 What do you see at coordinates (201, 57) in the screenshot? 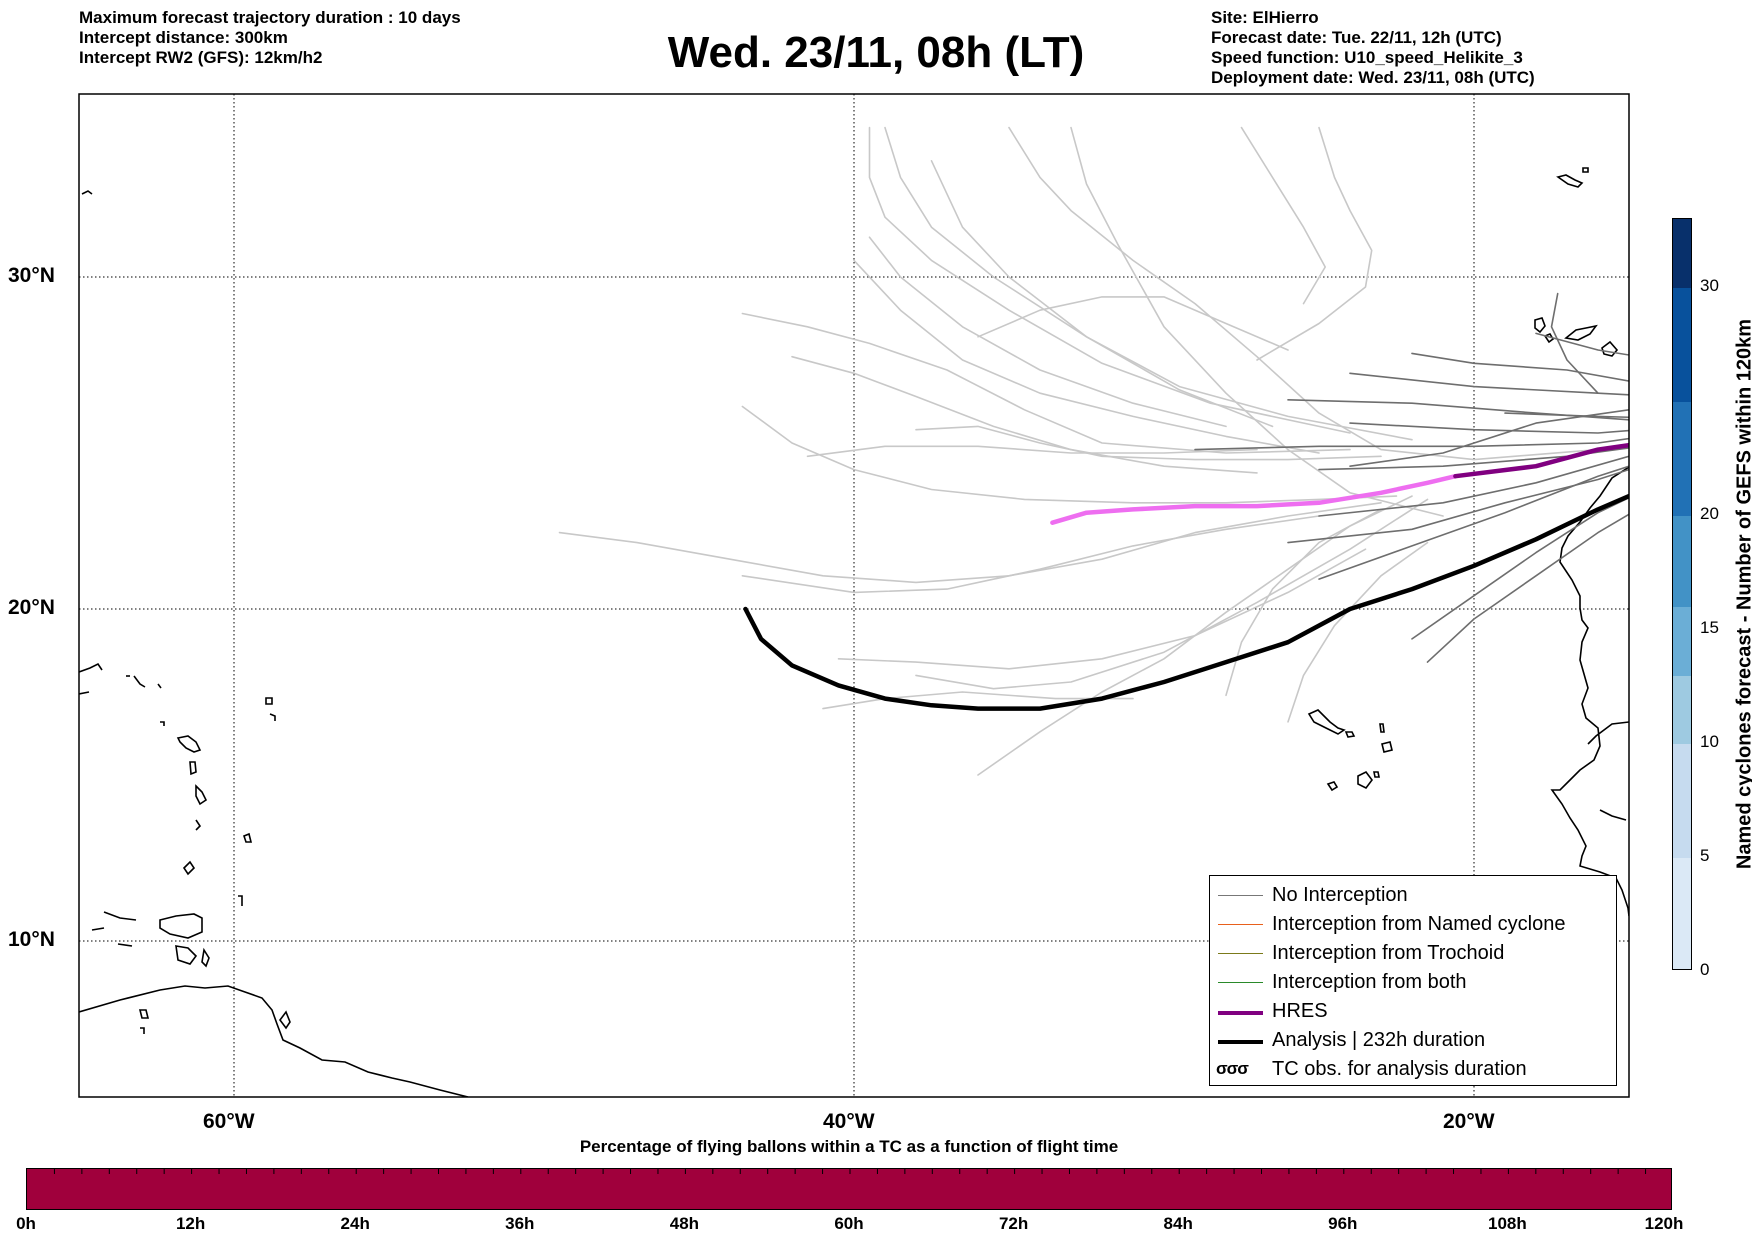
I see `intercept-rw2-text: Intercept RW2 (GFS): 12km/h2` at bounding box center [201, 57].